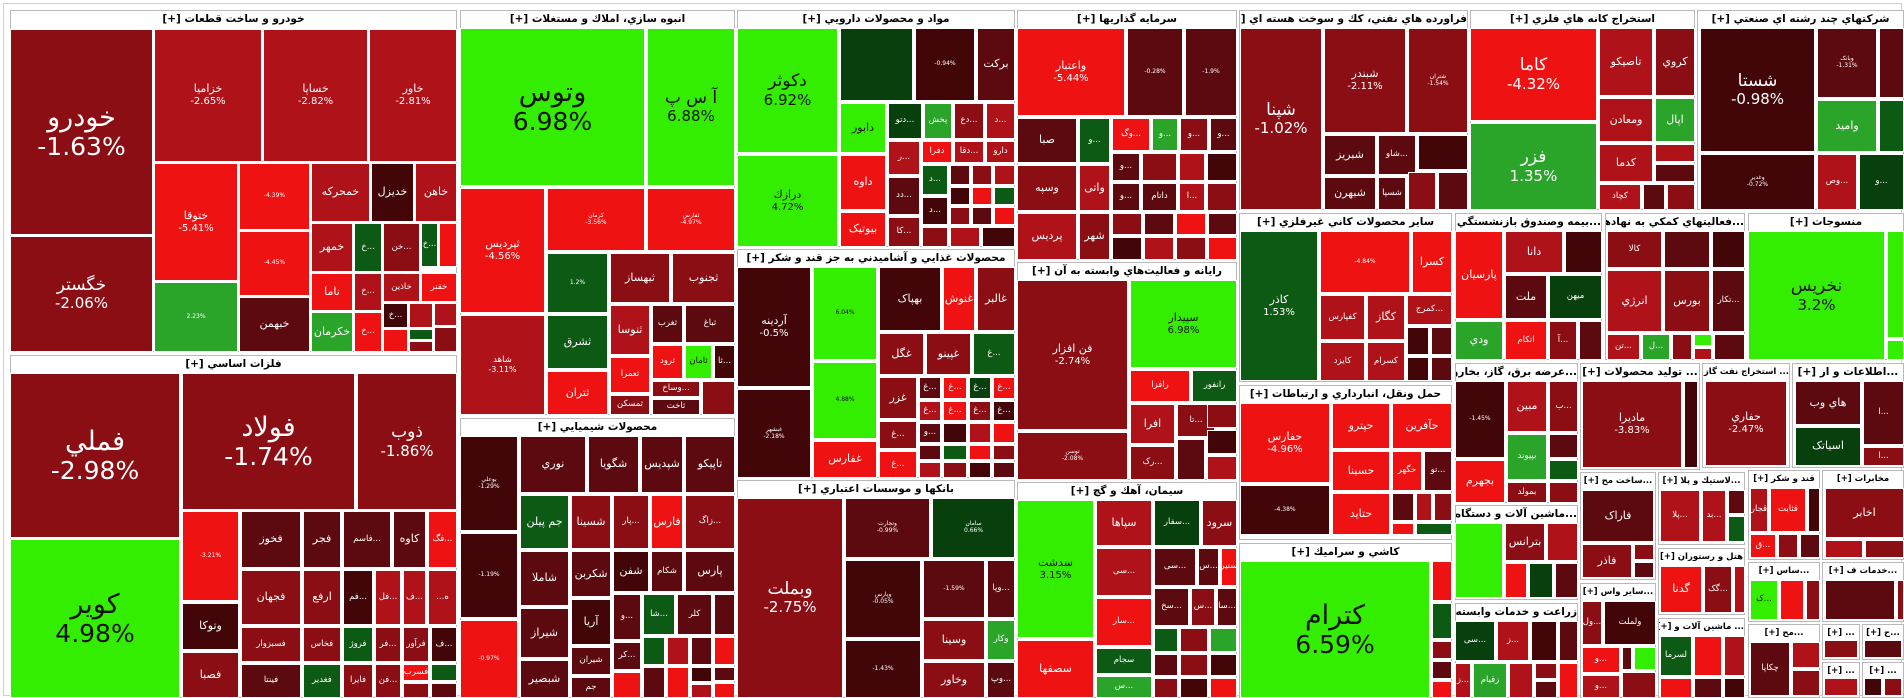 The width and height of the screenshot is (1904, 698). Describe the element at coordinates (787, 201) in the screenshot. I see `tile-درازك: درازك 4.72%` at that location.